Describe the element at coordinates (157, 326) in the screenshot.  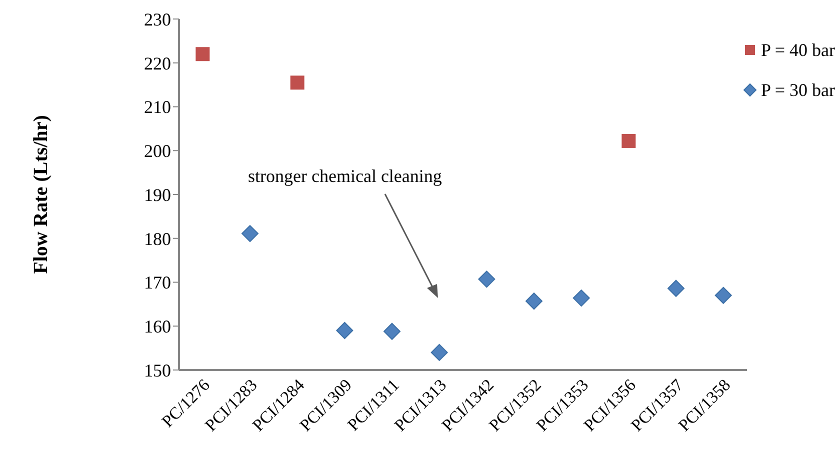
I see `y-tick-label: 160` at that location.